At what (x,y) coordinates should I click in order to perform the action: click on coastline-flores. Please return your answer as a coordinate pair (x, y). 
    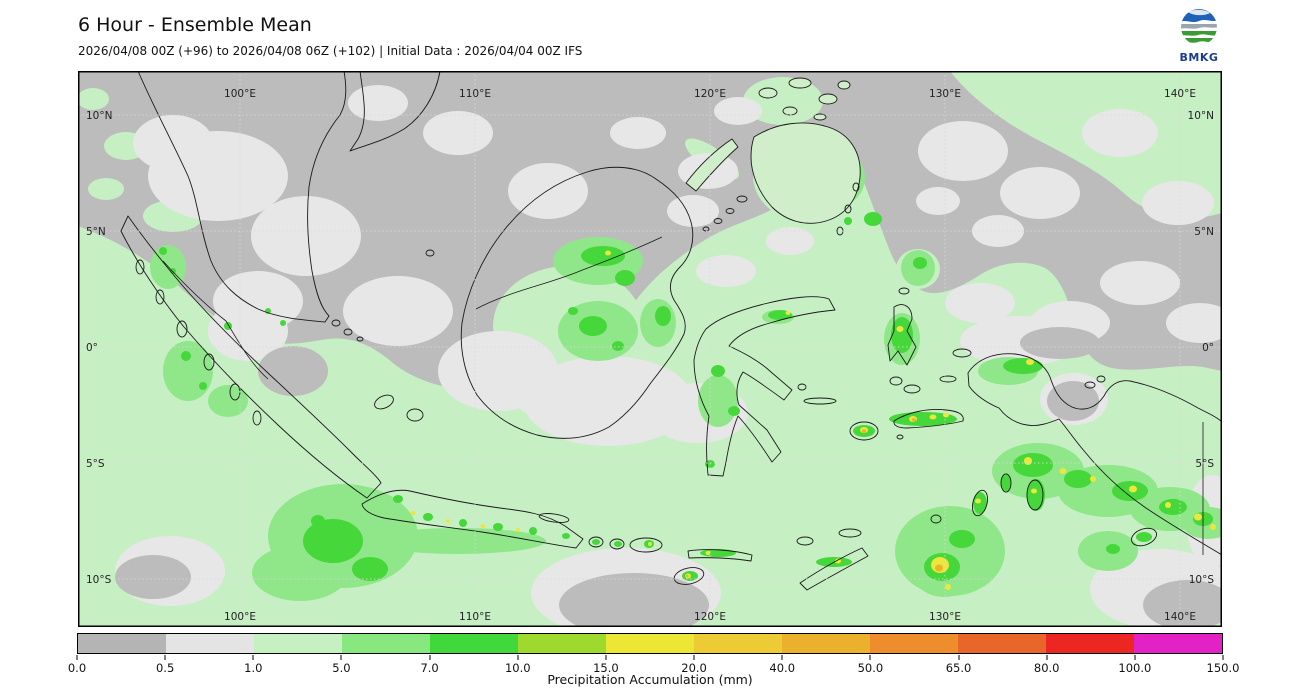
    Looking at the image, I should click on (720, 555).